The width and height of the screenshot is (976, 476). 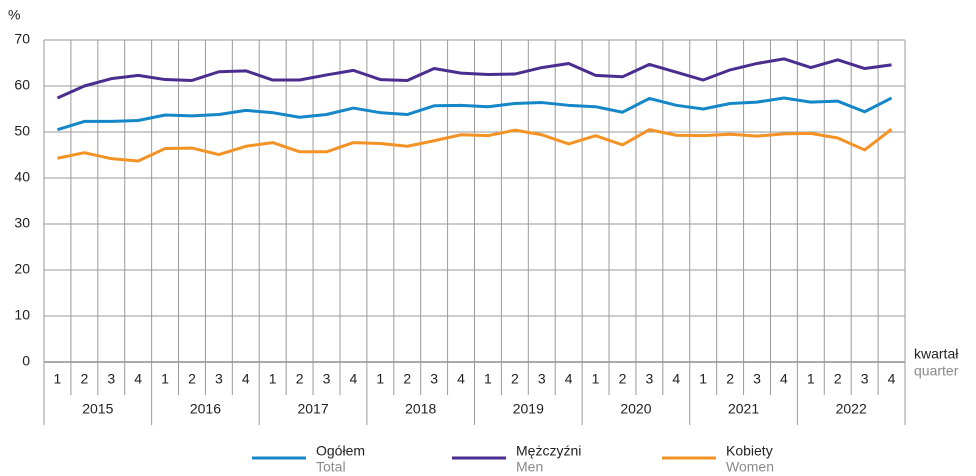 What do you see at coordinates (340, 451) in the screenshot?
I see `legend-label: Ogółem` at bounding box center [340, 451].